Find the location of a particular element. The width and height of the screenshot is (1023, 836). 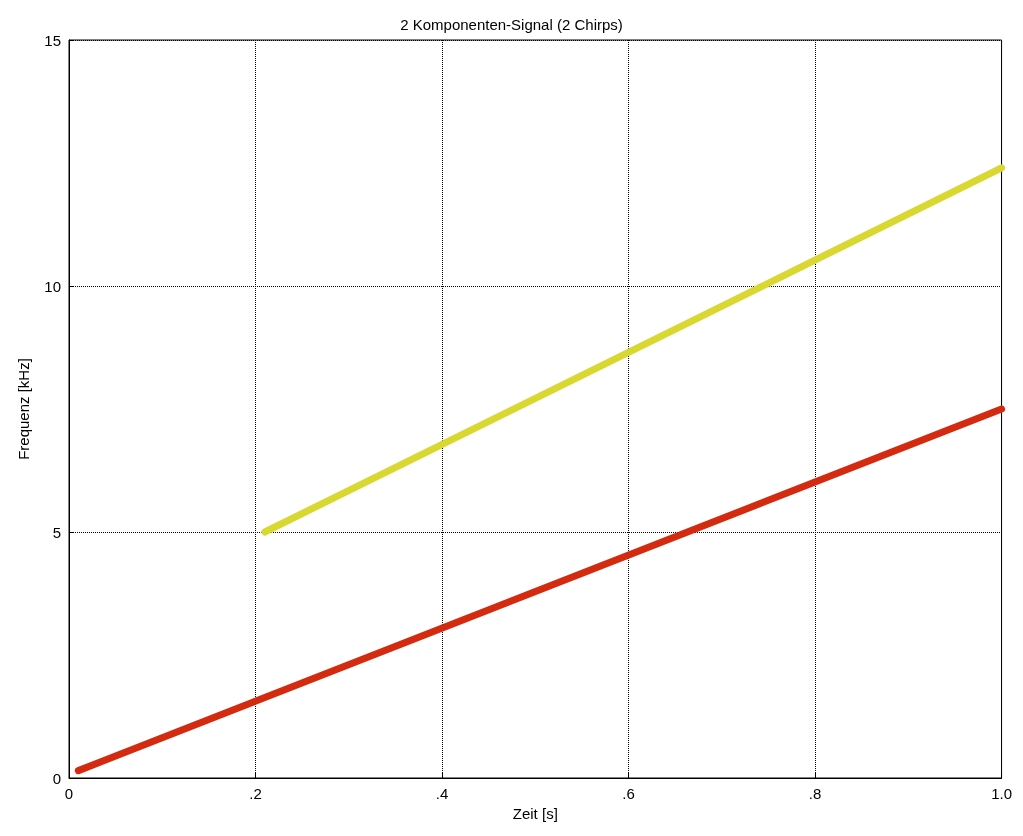

x-tick-label: 1.0 is located at coordinates (1001, 793).